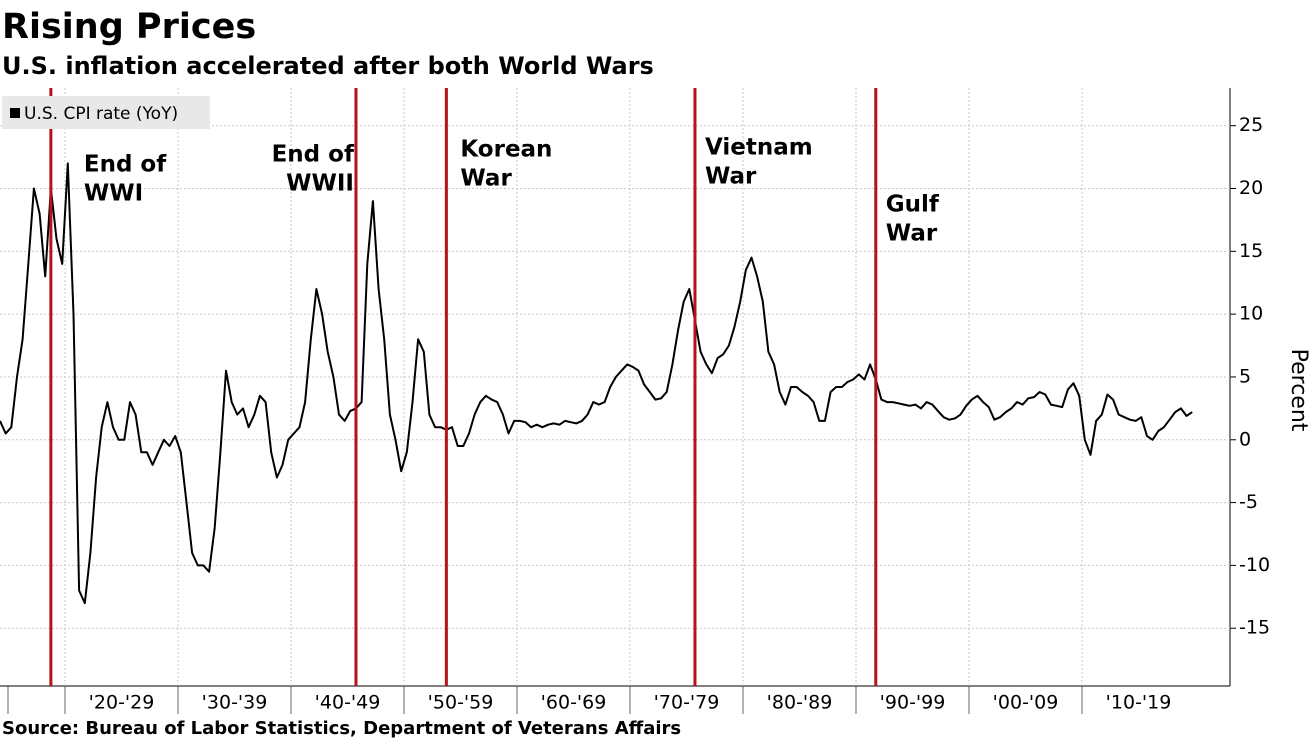  Describe the element at coordinates (506, 150) in the screenshot. I see `event-label: Korean` at that location.